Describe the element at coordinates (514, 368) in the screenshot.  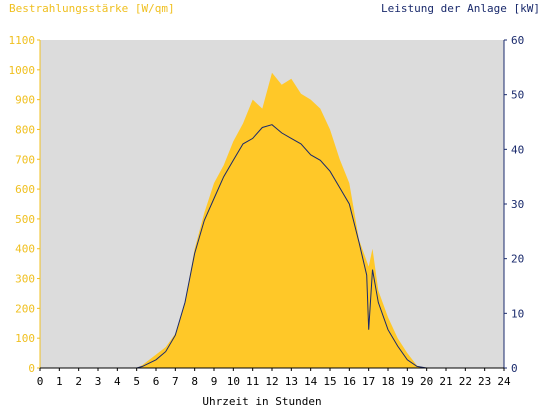
I see `right-tick-label-0: 0` at that location.